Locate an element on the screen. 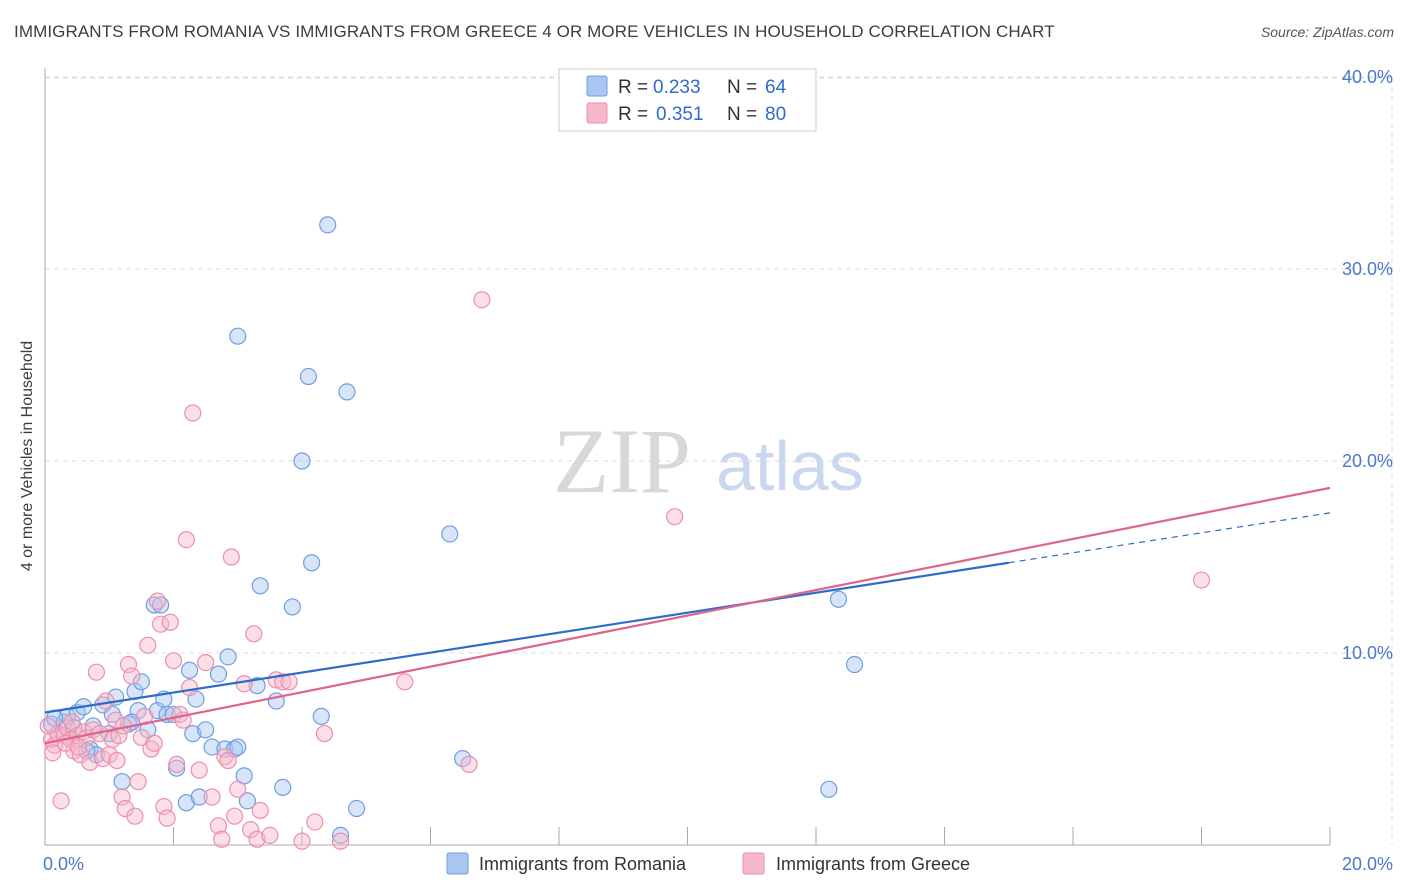 This screenshot has width=1406, height=892. legend-r-value-romania: 0.233 is located at coordinates (677, 87).